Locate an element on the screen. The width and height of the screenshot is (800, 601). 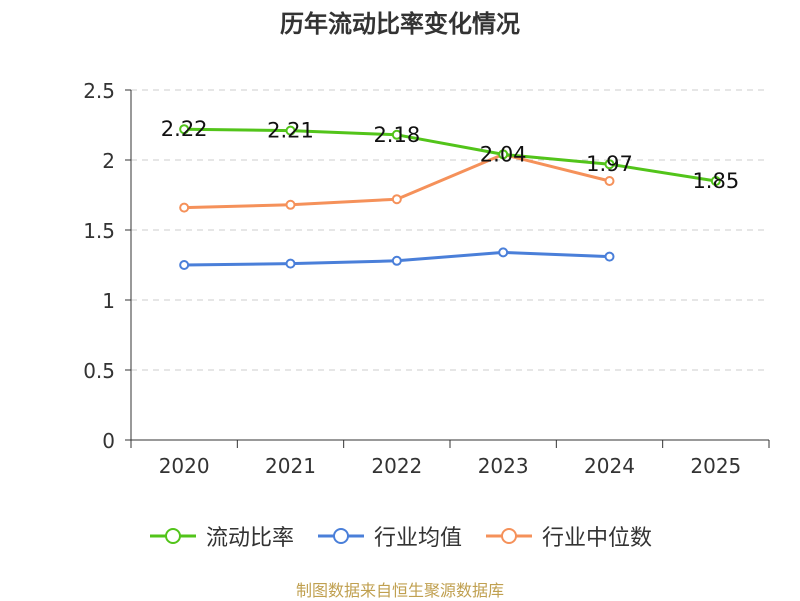
legend-item-industry-median: 行业中位数 is located at coordinates (568, 536).